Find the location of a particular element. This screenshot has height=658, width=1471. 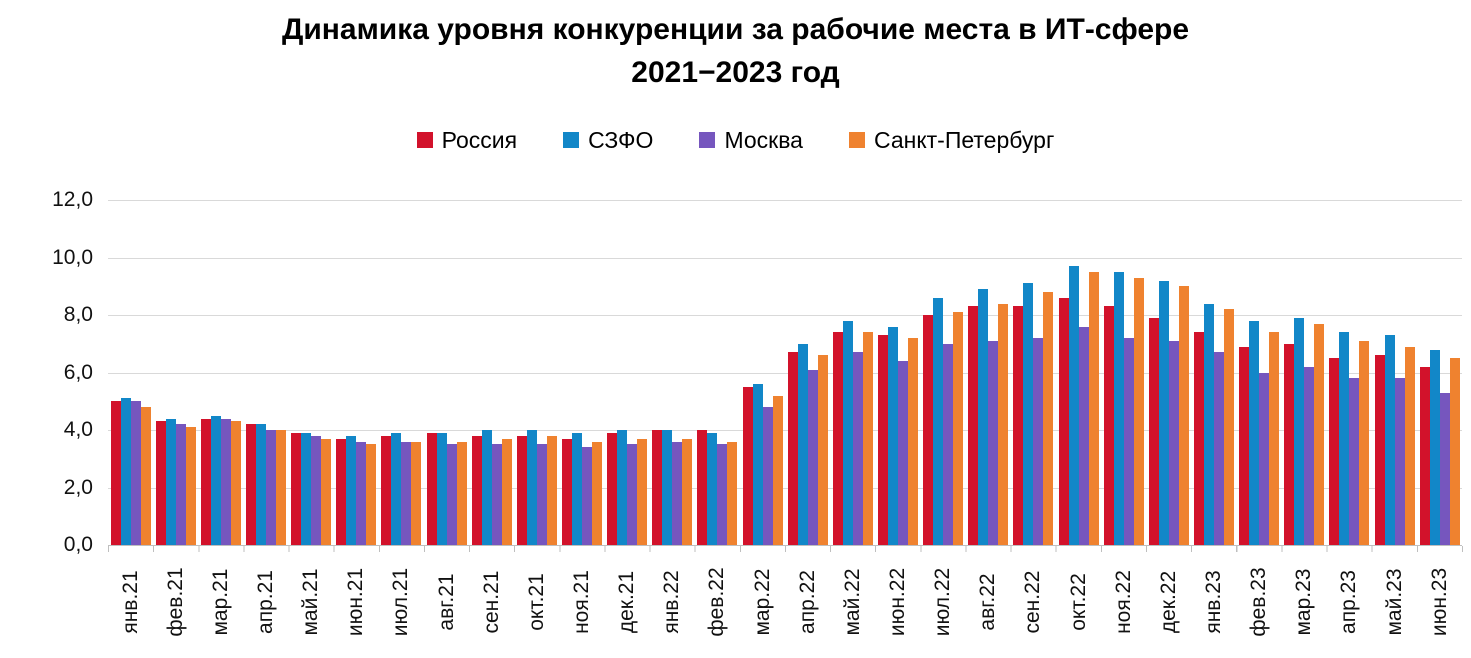

x-tick-label: окт.21 is located at coordinates (536, 602).